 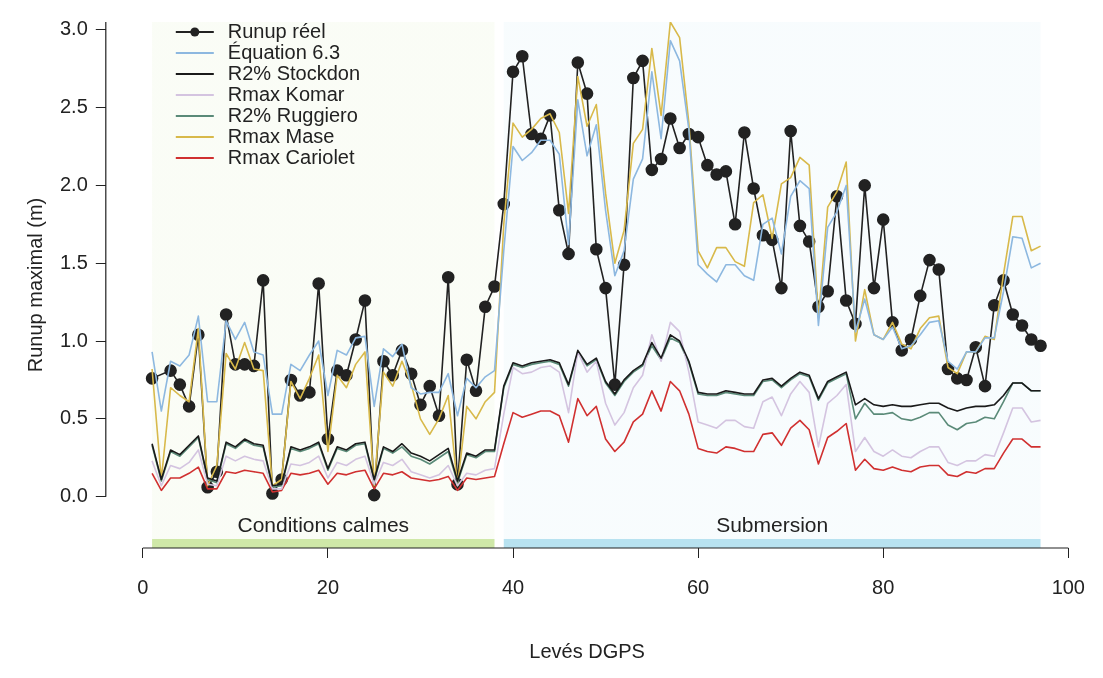 What do you see at coordinates (284, 51) in the screenshot?
I see `legend-label: Équation 6.3` at bounding box center [284, 51].